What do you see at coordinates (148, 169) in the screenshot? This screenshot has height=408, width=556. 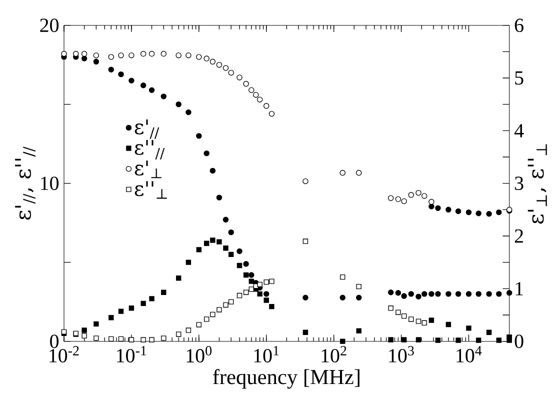 I see `legend-label: ε'$_{⊥}$` at bounding box center [148, 169].